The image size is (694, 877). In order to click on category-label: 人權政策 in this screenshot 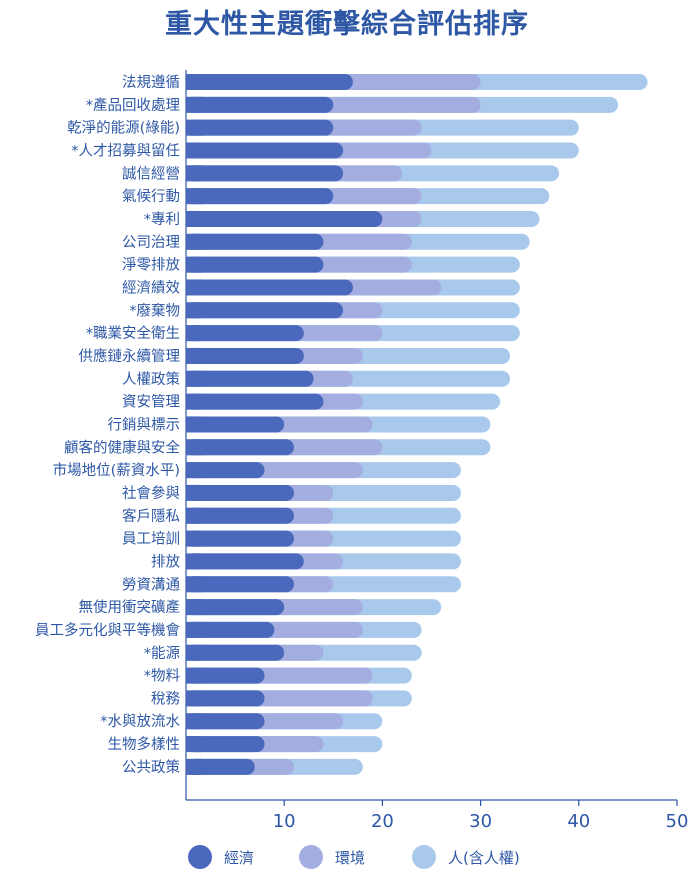, I will do `click(151, 379)`.